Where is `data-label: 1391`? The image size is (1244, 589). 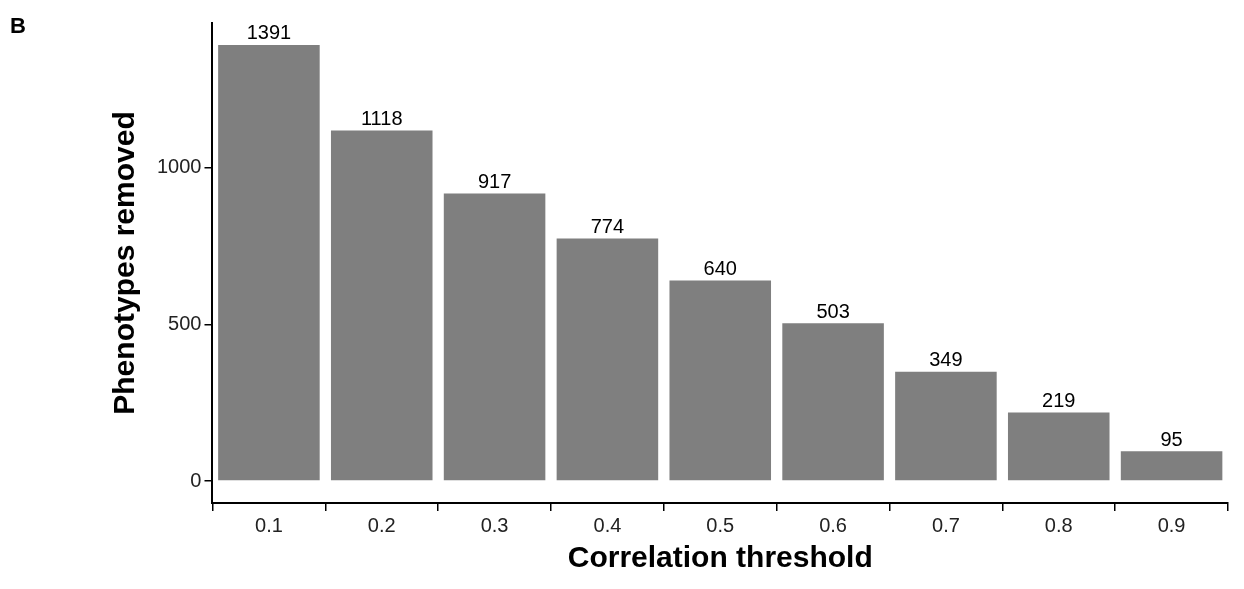
data-label: 1391 is located at coordinates (269, 32).